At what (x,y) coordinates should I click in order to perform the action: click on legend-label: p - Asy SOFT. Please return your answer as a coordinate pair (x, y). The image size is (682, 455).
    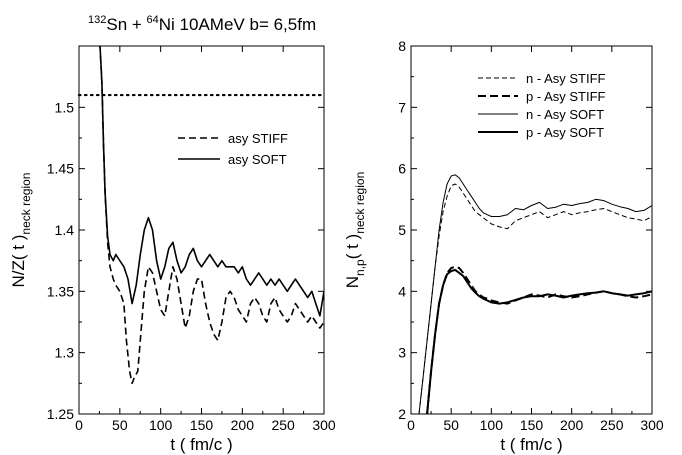
    Looking at the image, I should click on (565, 132).